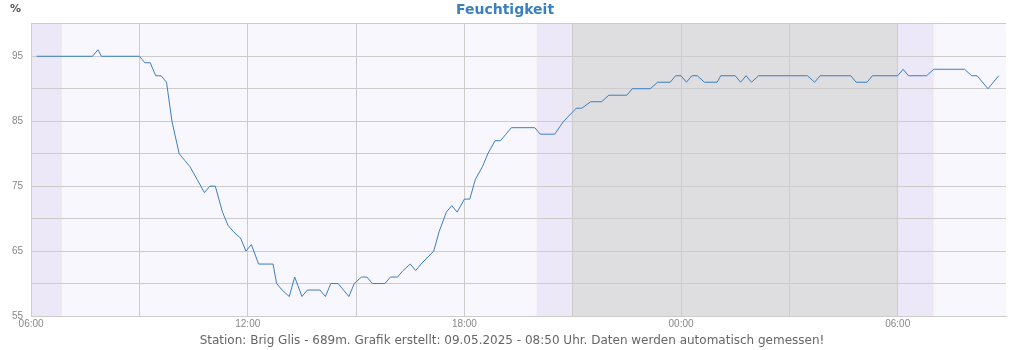 The height and width of the screenshot is (350, 1024). What do you see at coordinates (18, 56) in the screenshot?
I see `y-tick-label: 95` at bounding box center [18, 56].